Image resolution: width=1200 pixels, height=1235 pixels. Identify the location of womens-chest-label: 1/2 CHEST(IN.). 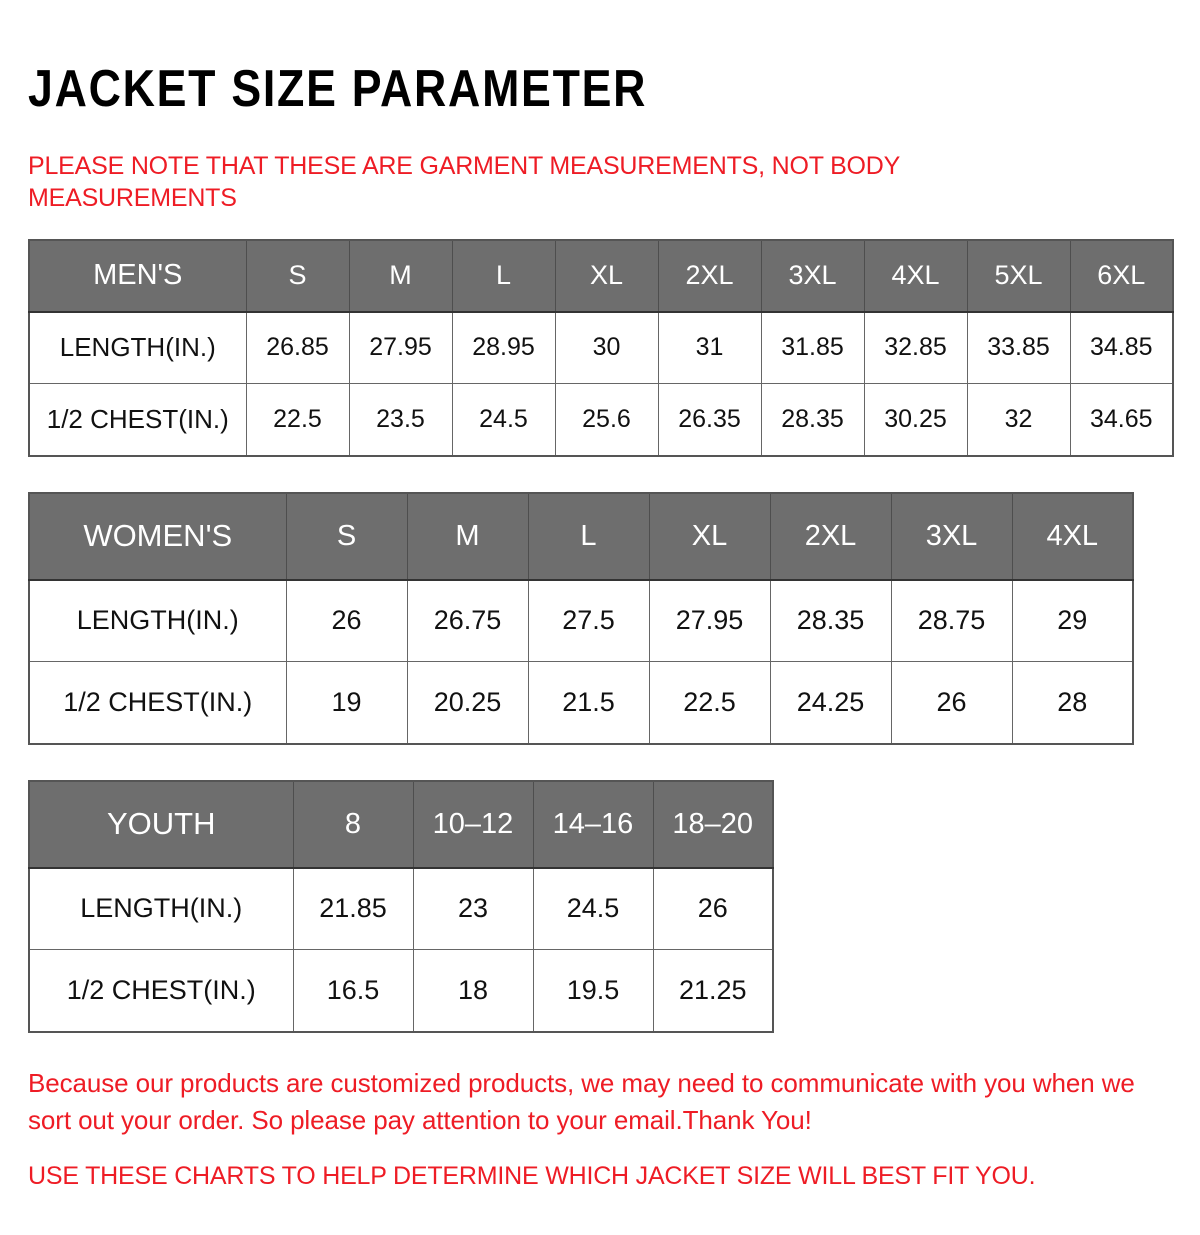
(157, 703).